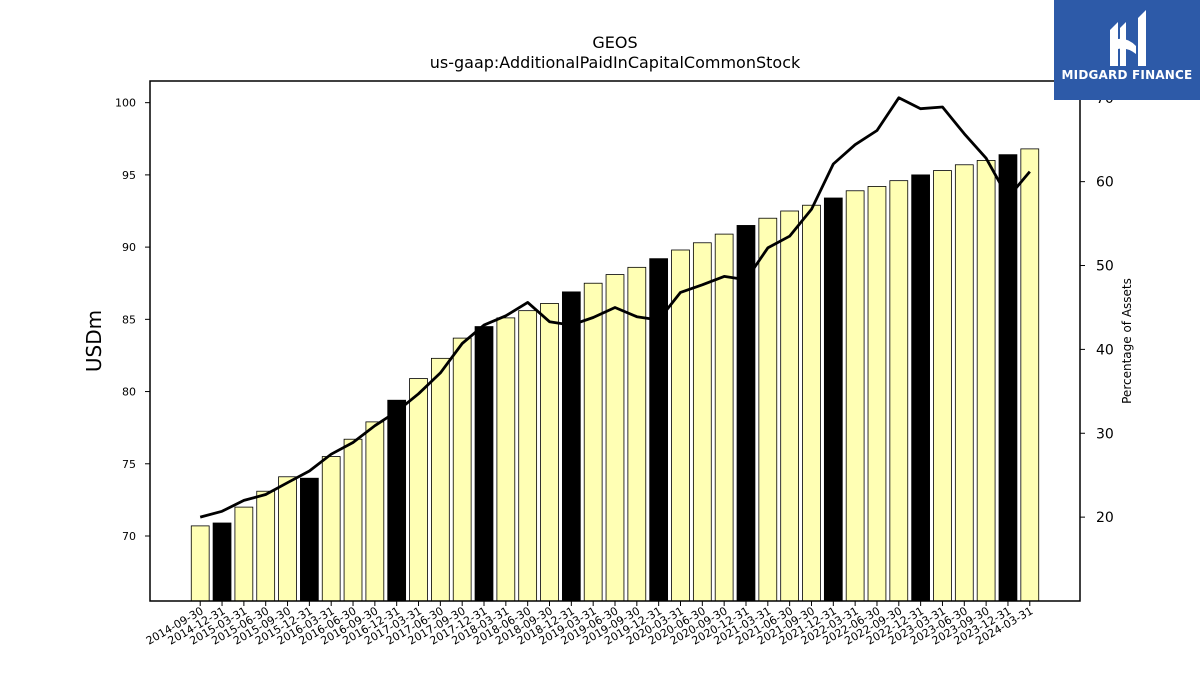 Image resolution: width=1200 pixels, height=675 pixels. Describe the element at coordinates (129, 392) in the screenshot. I see `y-tick-label: 80` at that location.